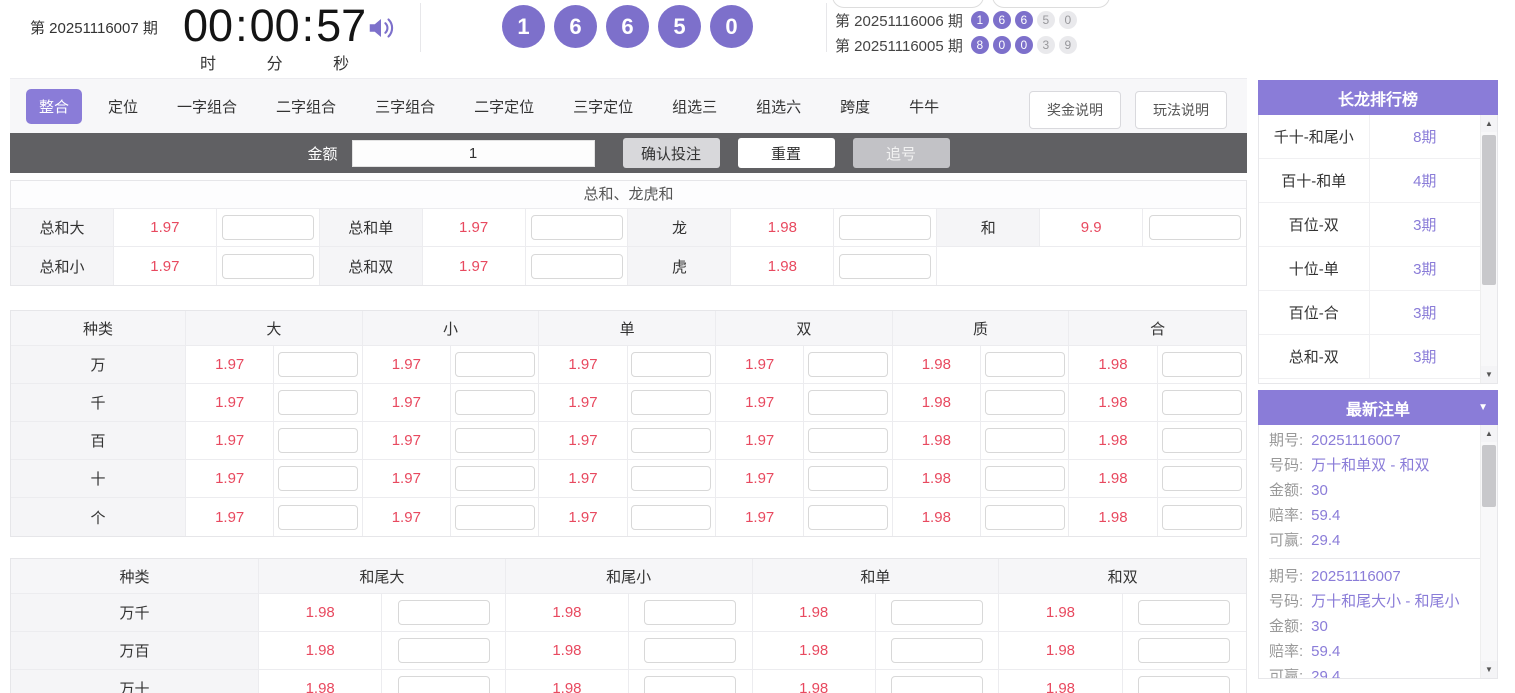  What do you see at coordinates (628, 681) in the screenshot?
I see `table-row: 万十 1.98 1.98 1.98 1.98` at bounding box center [628, 681].